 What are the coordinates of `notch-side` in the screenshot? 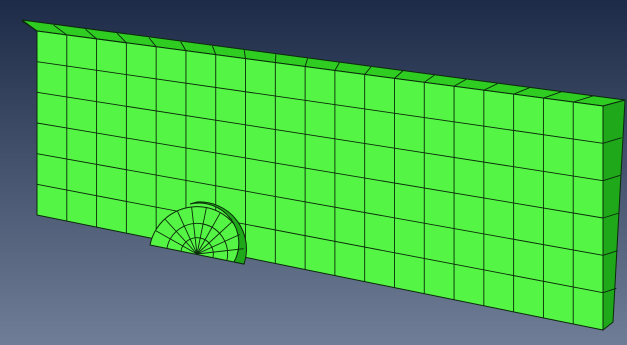 It's located at (218, 233).